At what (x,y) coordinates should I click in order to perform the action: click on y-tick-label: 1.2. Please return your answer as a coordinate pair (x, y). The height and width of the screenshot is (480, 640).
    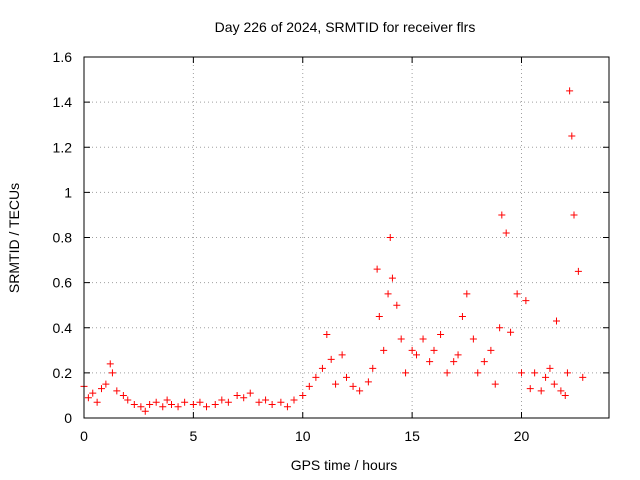
    Looking at the image, I should click on (63, 147).